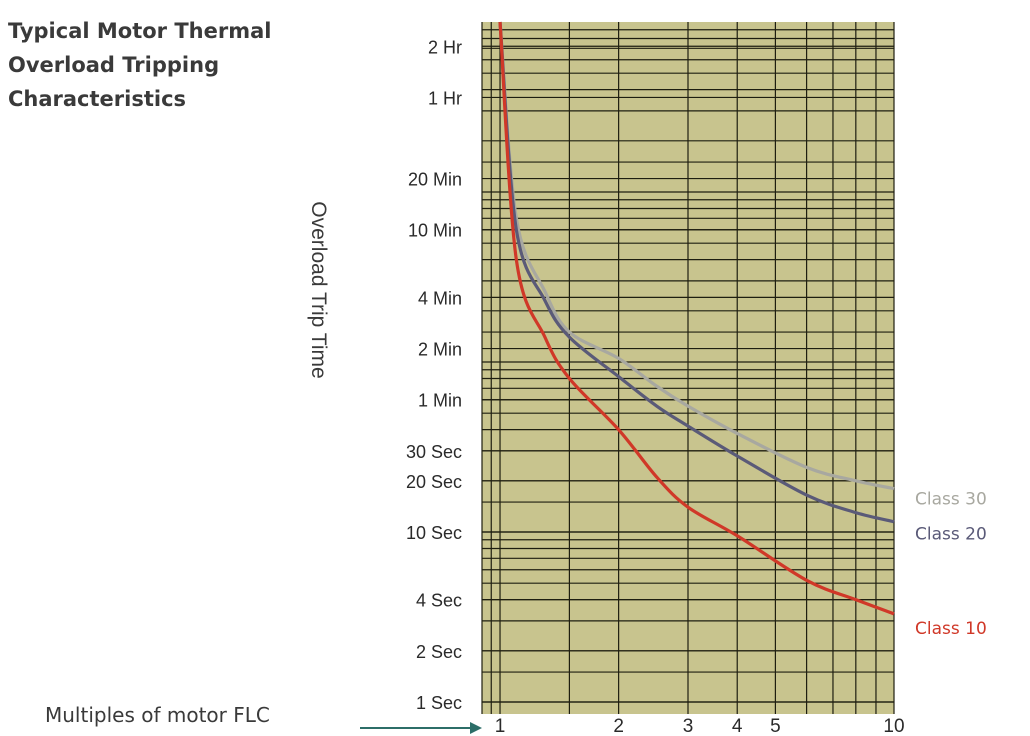 Image resolution: width=1030 pixels, height=736 pixels. What do you see at coordinates (439, 703) in the screenshot?
I see `y-tick-label: 1 Sec` at bounding box center [439, 703].